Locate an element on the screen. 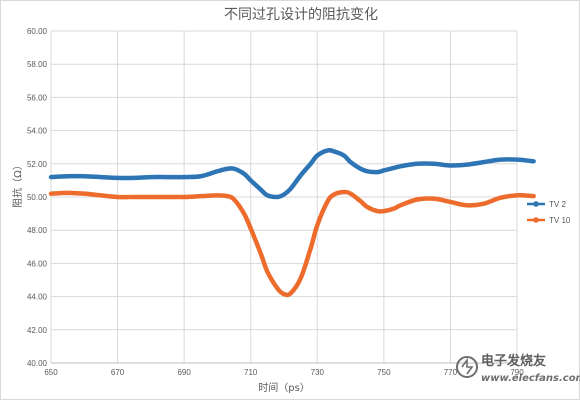 The width and height of the screenshot is (580, 401). y-tick-label: 54.00 is located at coordinates (37, 131).